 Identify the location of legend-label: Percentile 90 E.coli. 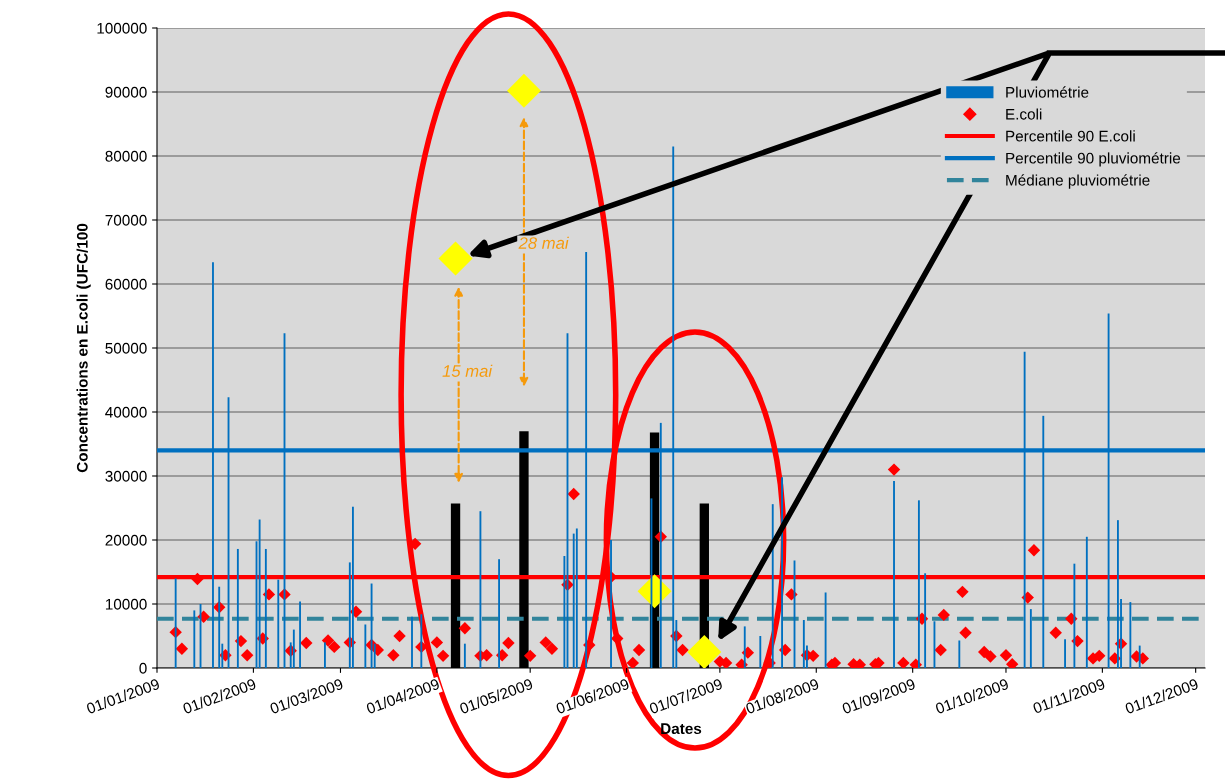
(1070, 136).